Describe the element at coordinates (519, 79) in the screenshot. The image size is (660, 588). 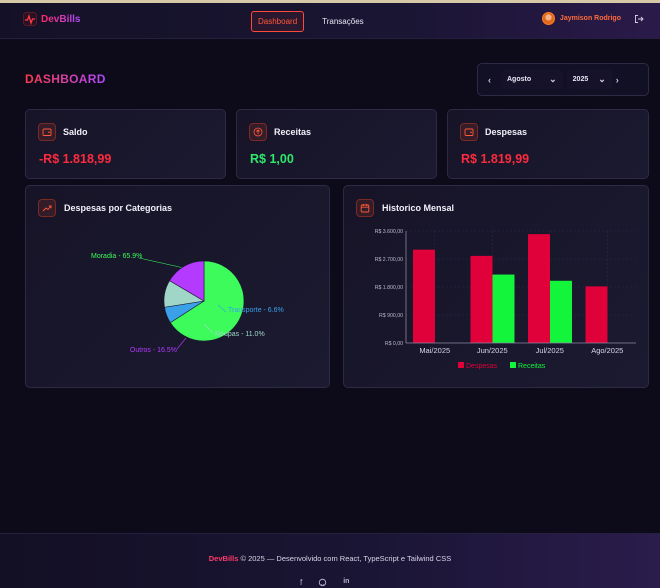
I see `month-value: Agosto` at that location.